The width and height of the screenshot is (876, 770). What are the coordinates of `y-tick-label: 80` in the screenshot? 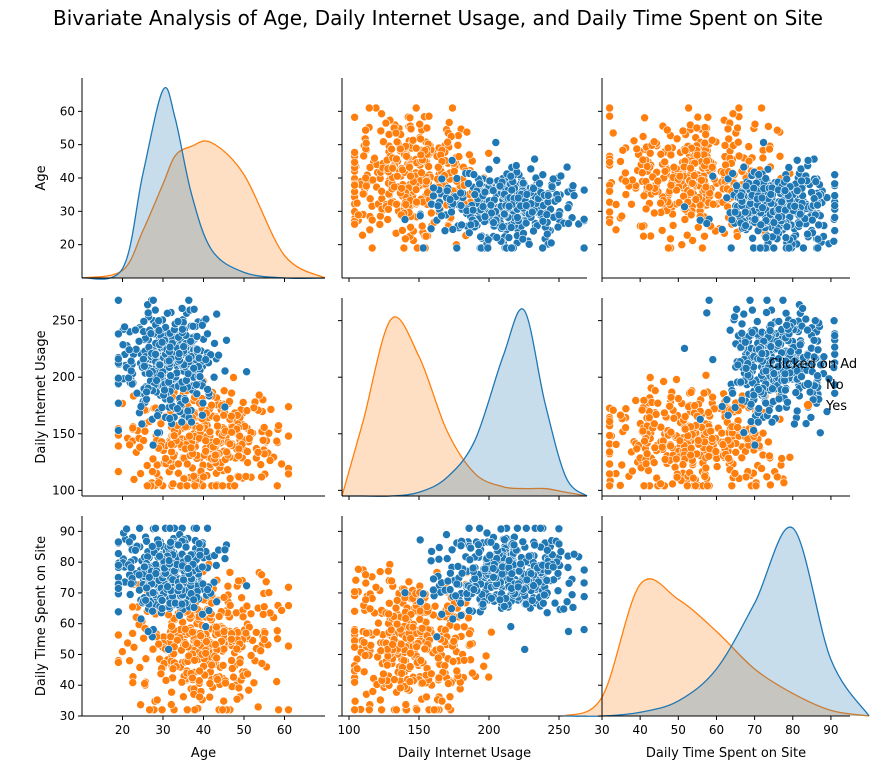 It's located at (67, 562).